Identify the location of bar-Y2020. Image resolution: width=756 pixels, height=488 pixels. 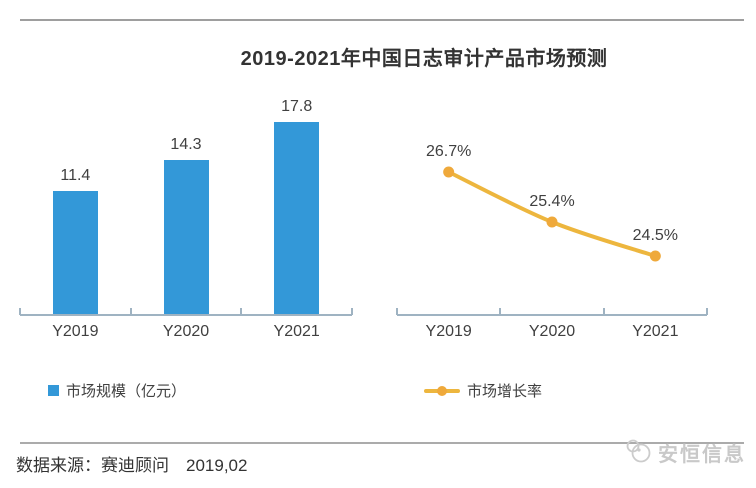
(186, 237).